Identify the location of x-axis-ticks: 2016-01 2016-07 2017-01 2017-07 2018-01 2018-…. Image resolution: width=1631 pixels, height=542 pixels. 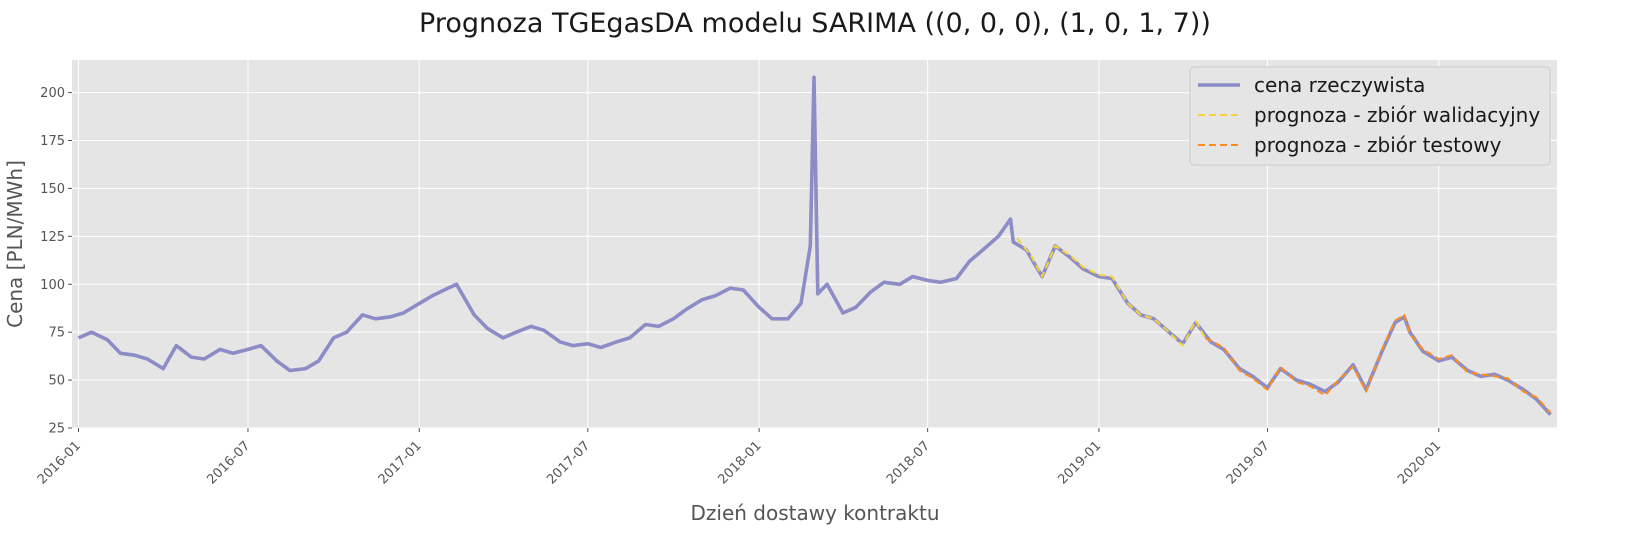
(739, 457).